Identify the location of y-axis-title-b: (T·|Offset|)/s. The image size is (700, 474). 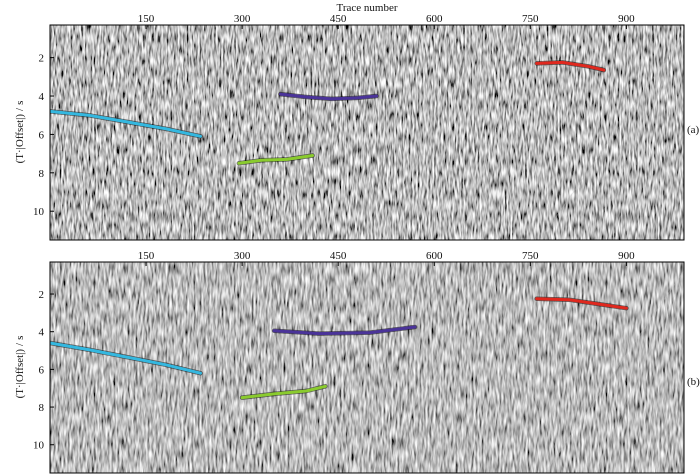
(20, 367).